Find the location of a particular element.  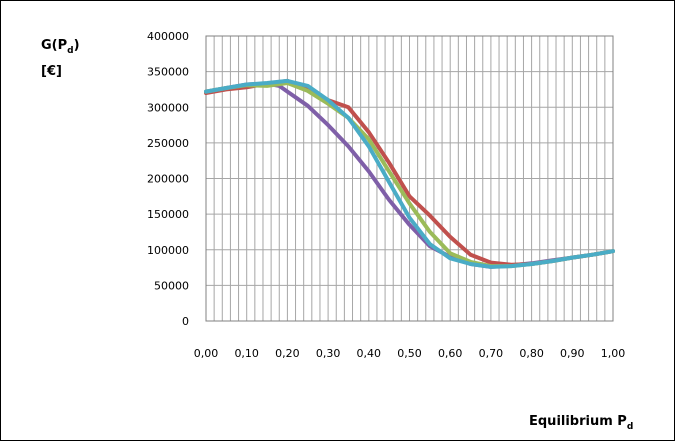

x-axis-title: Equilibrium Pd is located at coordinates (581, 423).